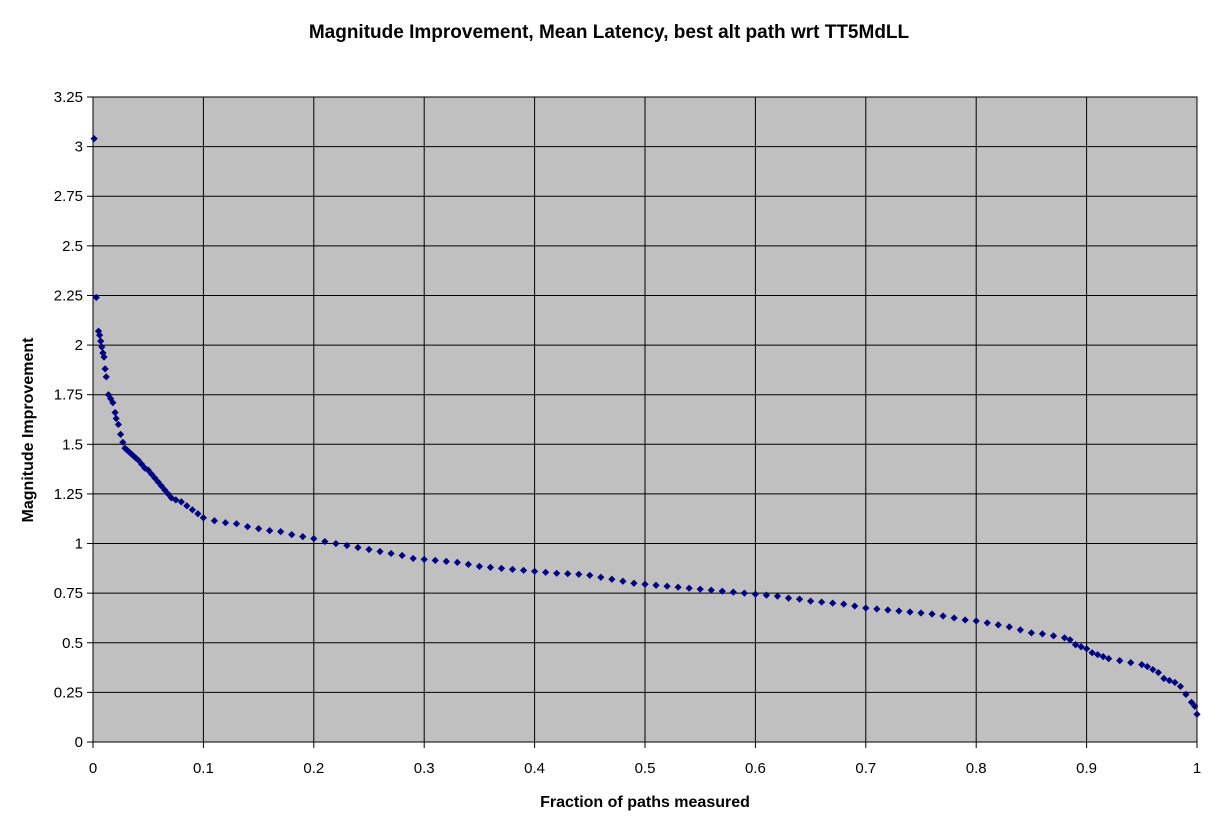 The image size is (1217, 822). Describe the element at coordinates (79, 544) in the screenshot. I see `y-tick-label: 1` at that location.